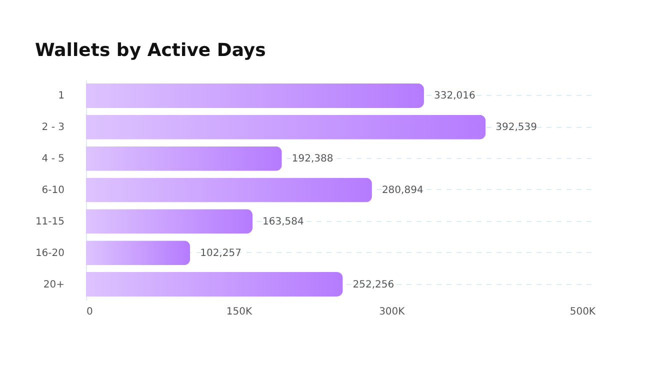 This screenshot has height=383, width=663. I want to click on chart-title: Wallets by Active Days, so click(150, 50).